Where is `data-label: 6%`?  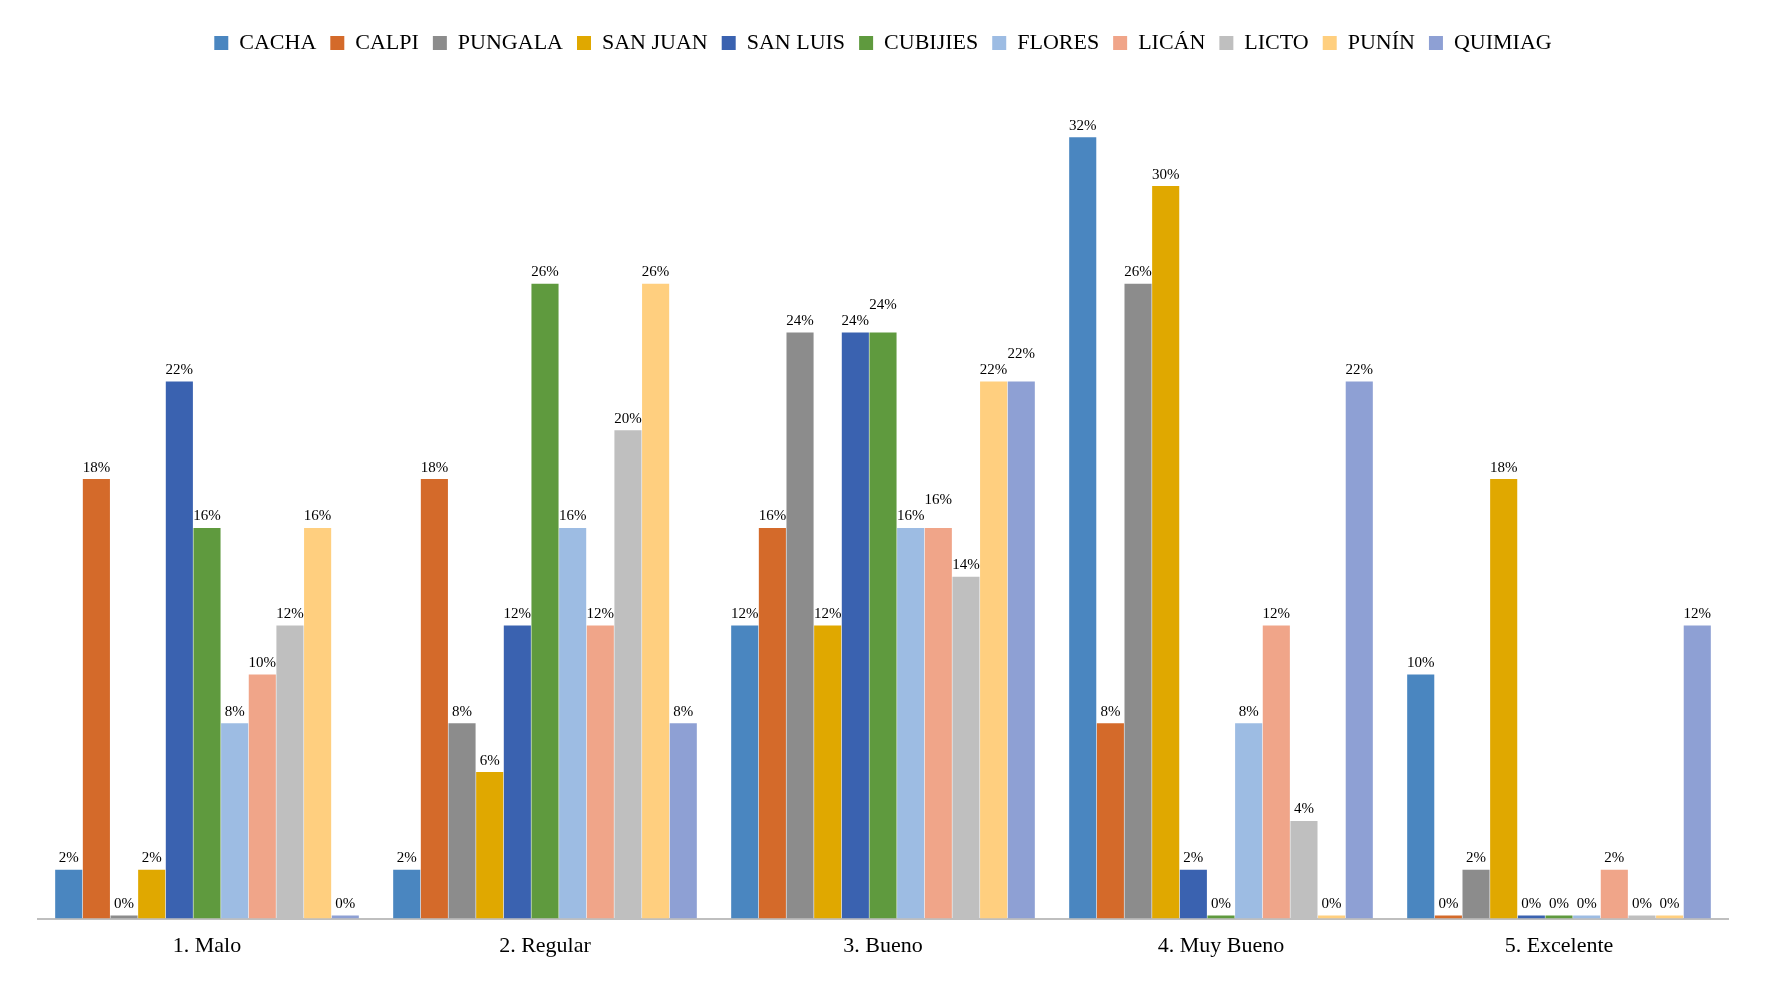
data-label: 6% is located at coordinates (489, 759).